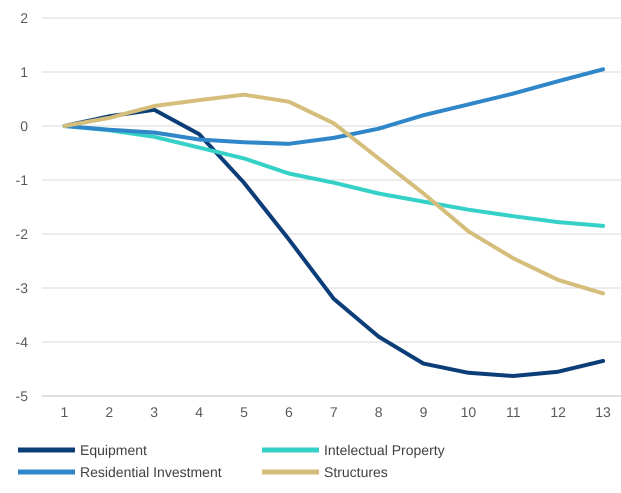 This screenshot has width=621, height=493. What do you see at coordinates (603, 412) in the screenshot?
I see `x-tick-label: 13` at bounding box center [603, 412].